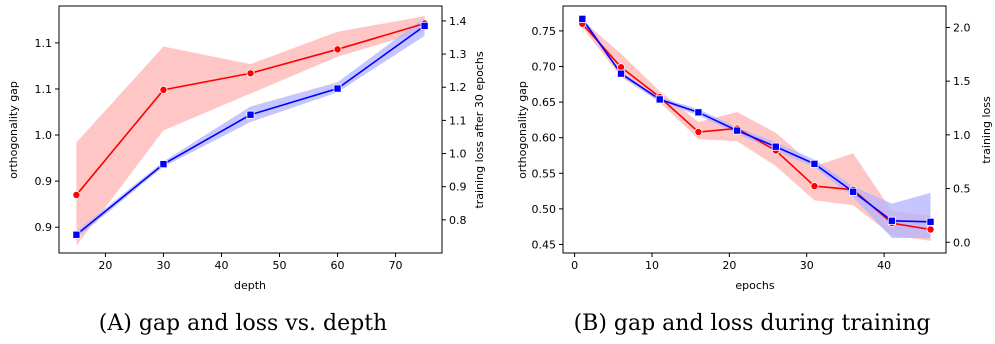 The width and height of the screenshot is (995, 344). I want to click on x-axis-label-a: depth, so click(250, 285).